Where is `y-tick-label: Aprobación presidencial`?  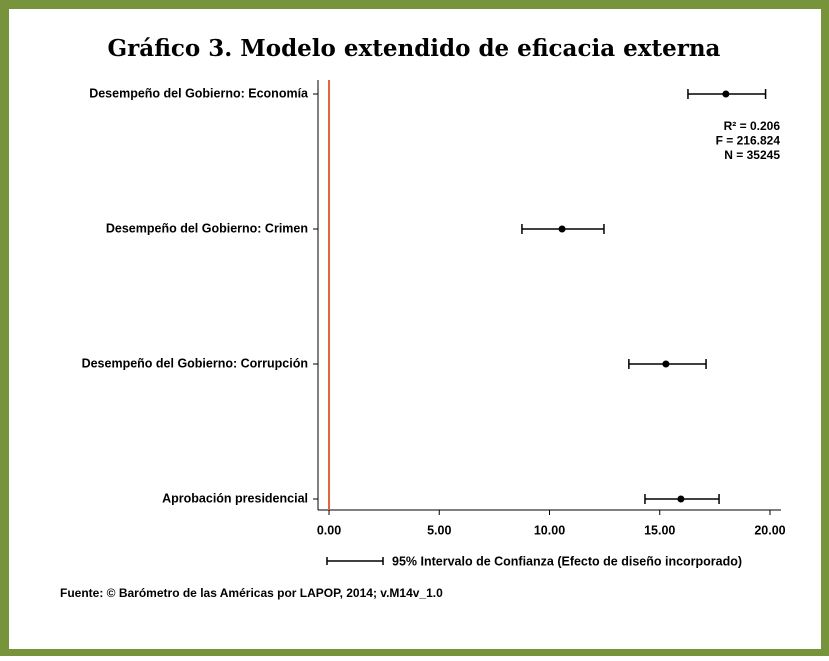
y-tick-label: Aprobación presidencial is located at coordinates (235, 498).